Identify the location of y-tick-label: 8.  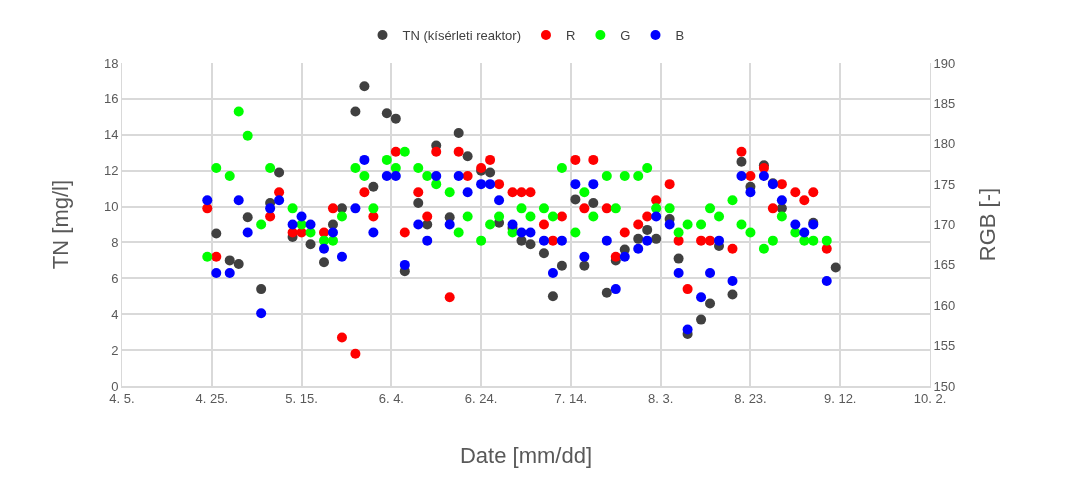
(115, 242).